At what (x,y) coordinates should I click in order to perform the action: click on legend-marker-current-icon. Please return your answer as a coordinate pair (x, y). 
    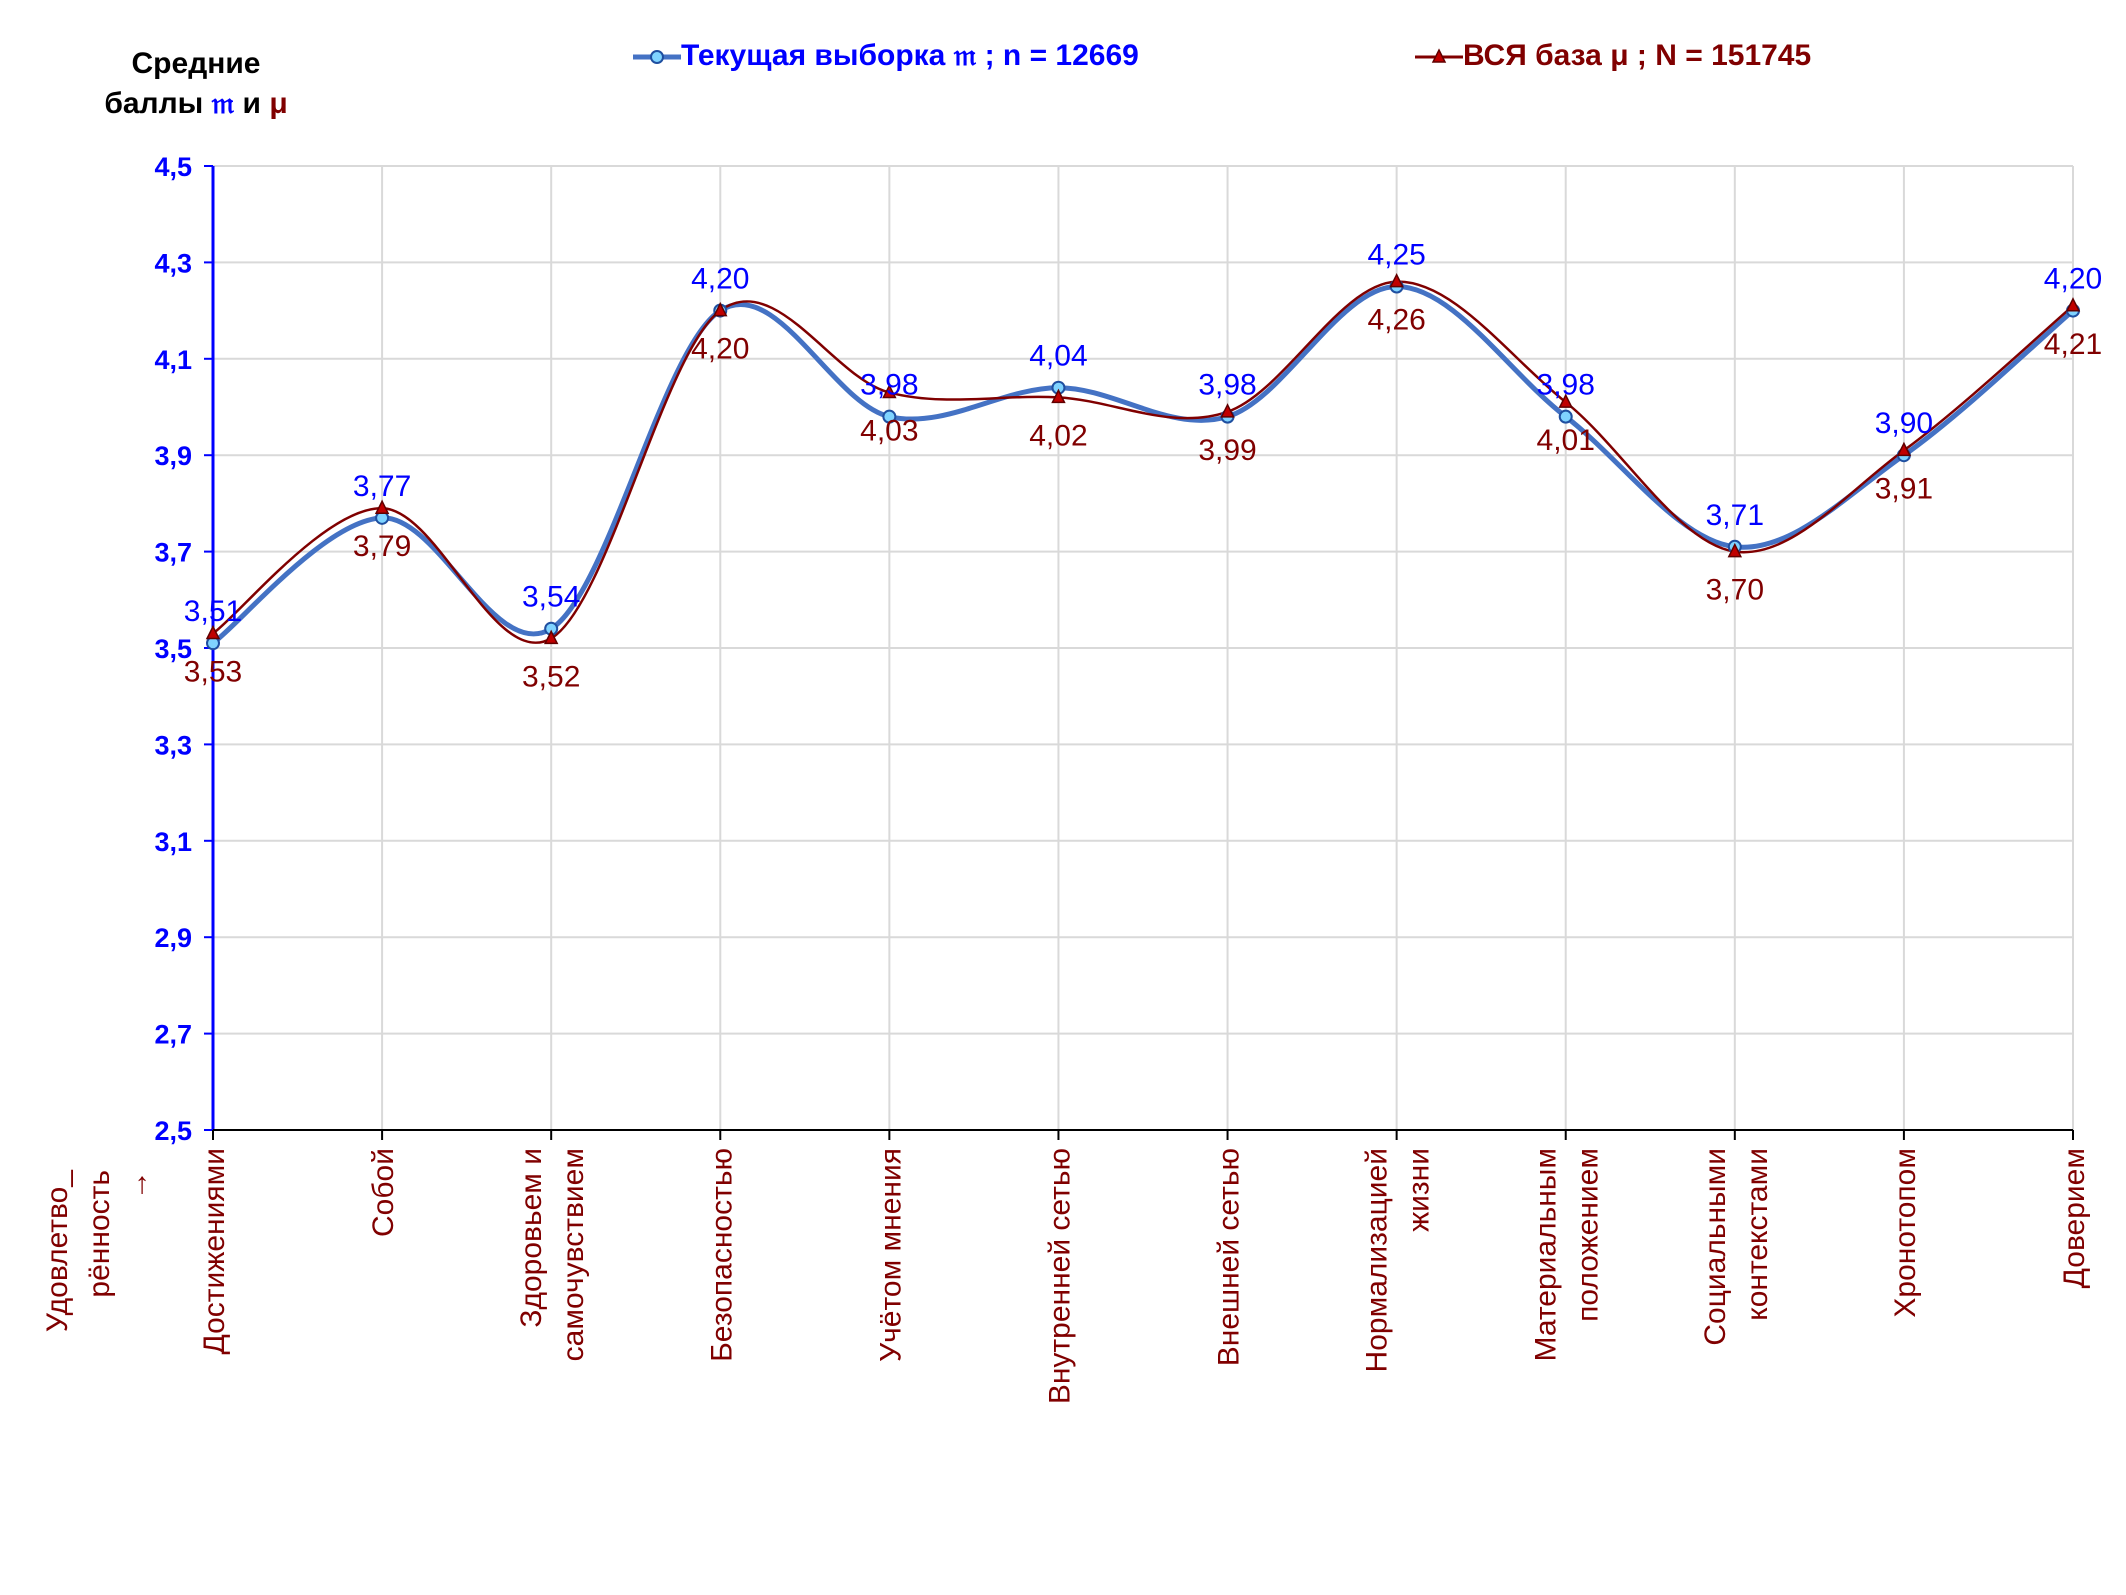
    Looking at the image, I should click on (657, 57).